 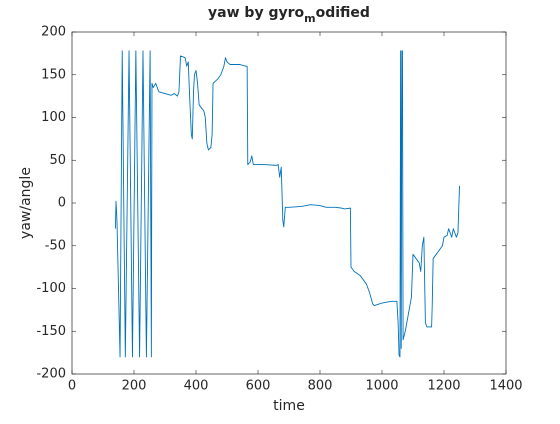 What do you see at coordinates (72, 386) in the screenshot?
I see `x-tick-label: 0` at bounding box center [72, 386].